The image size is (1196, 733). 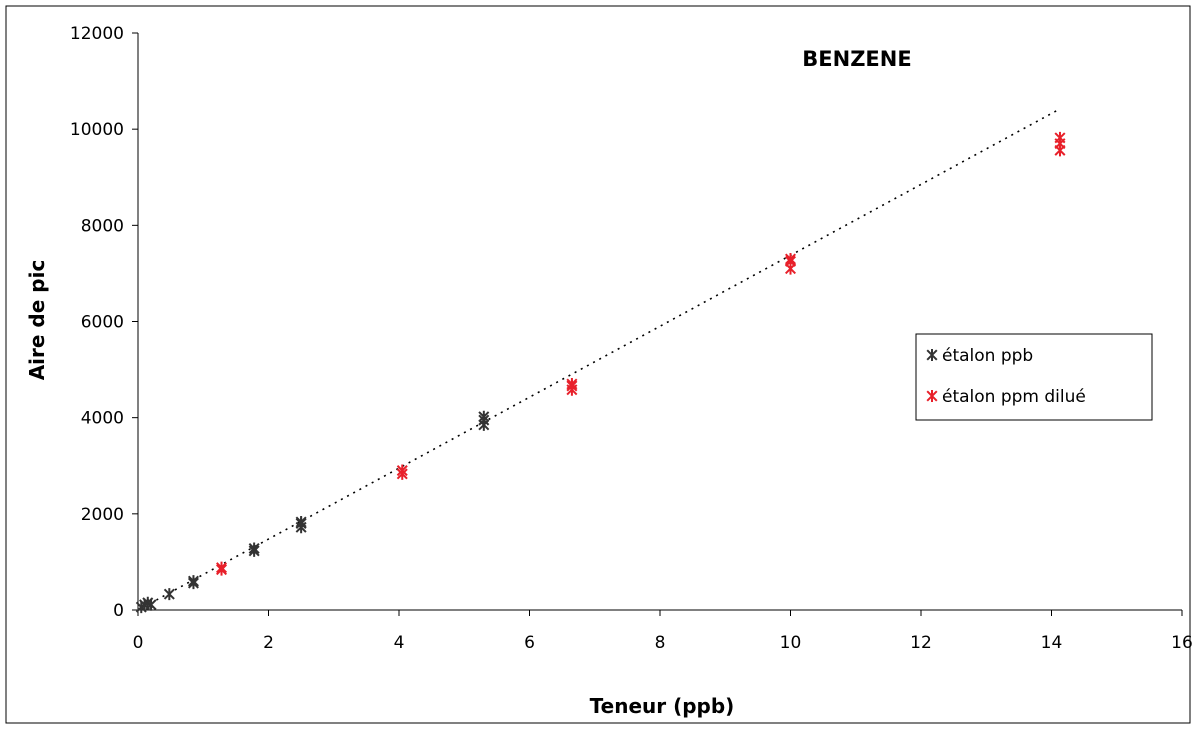 I want to click on x-tick-label: 16, so click(x=1182, y=643).